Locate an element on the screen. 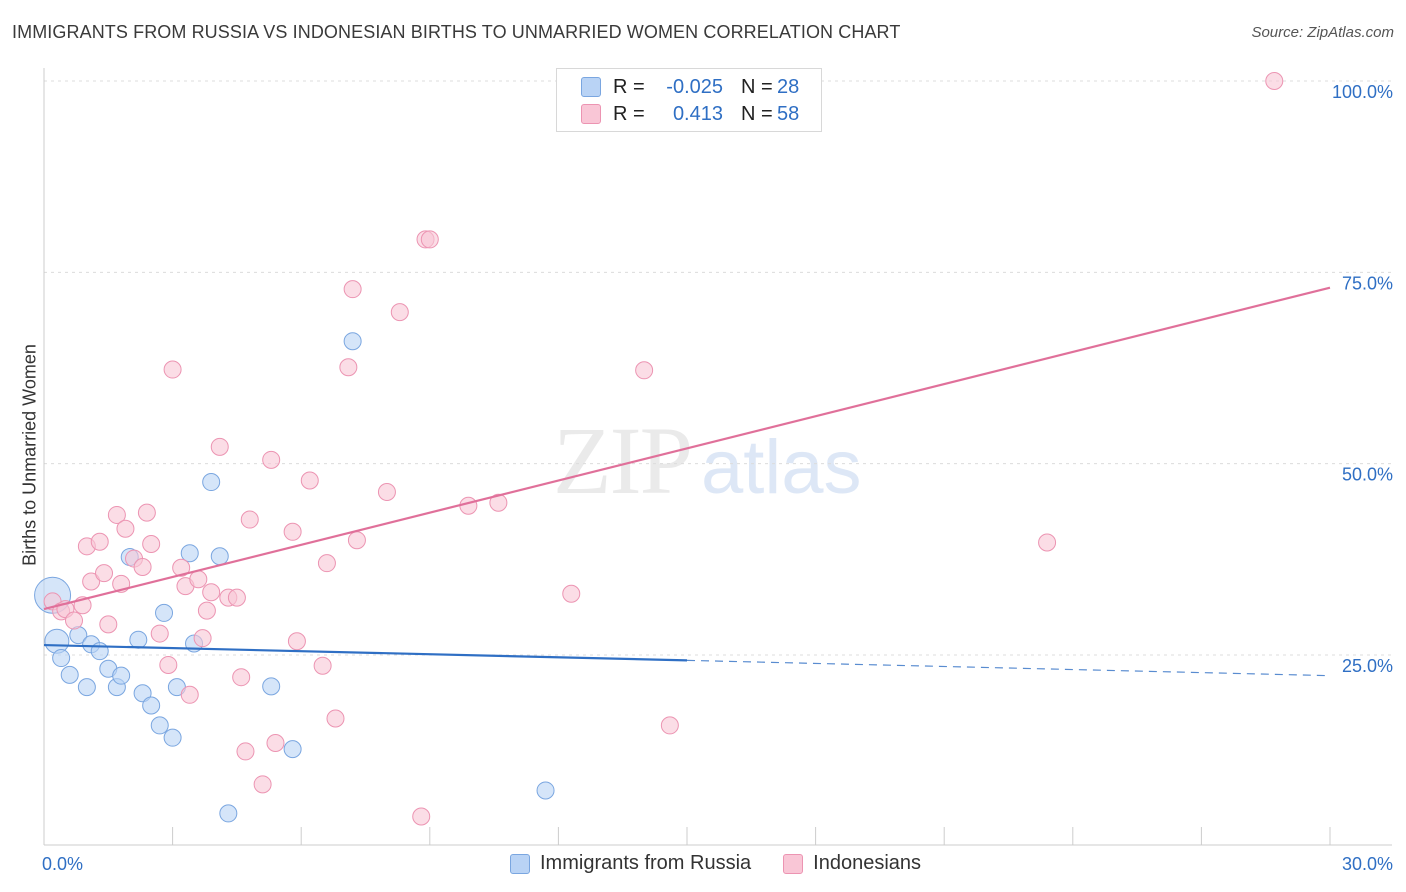 The width and height of the screenshot is (1406, 892). legend-r-value: 0.413 is located at coordinates (697, 113).